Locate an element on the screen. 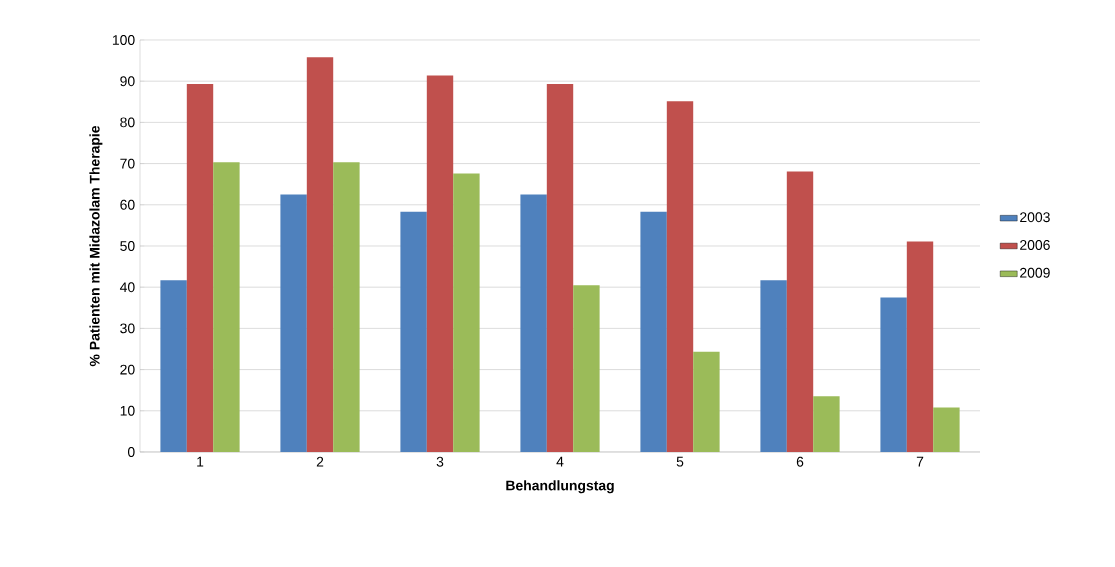  x-tick-label: 2 is located at coordinates (320, 461).